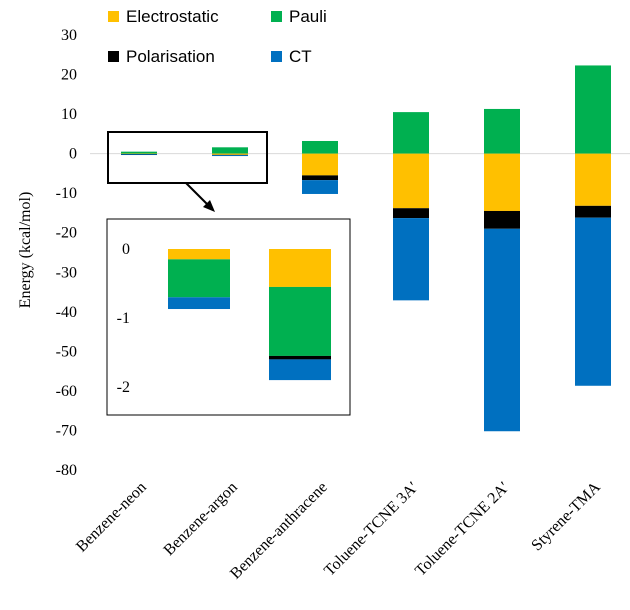  Describe the element at coordinates (371, 529) in the screenshot. I see `category-label-toluene-tcne-3a: Toluene-TCNE 3A′` at that location.